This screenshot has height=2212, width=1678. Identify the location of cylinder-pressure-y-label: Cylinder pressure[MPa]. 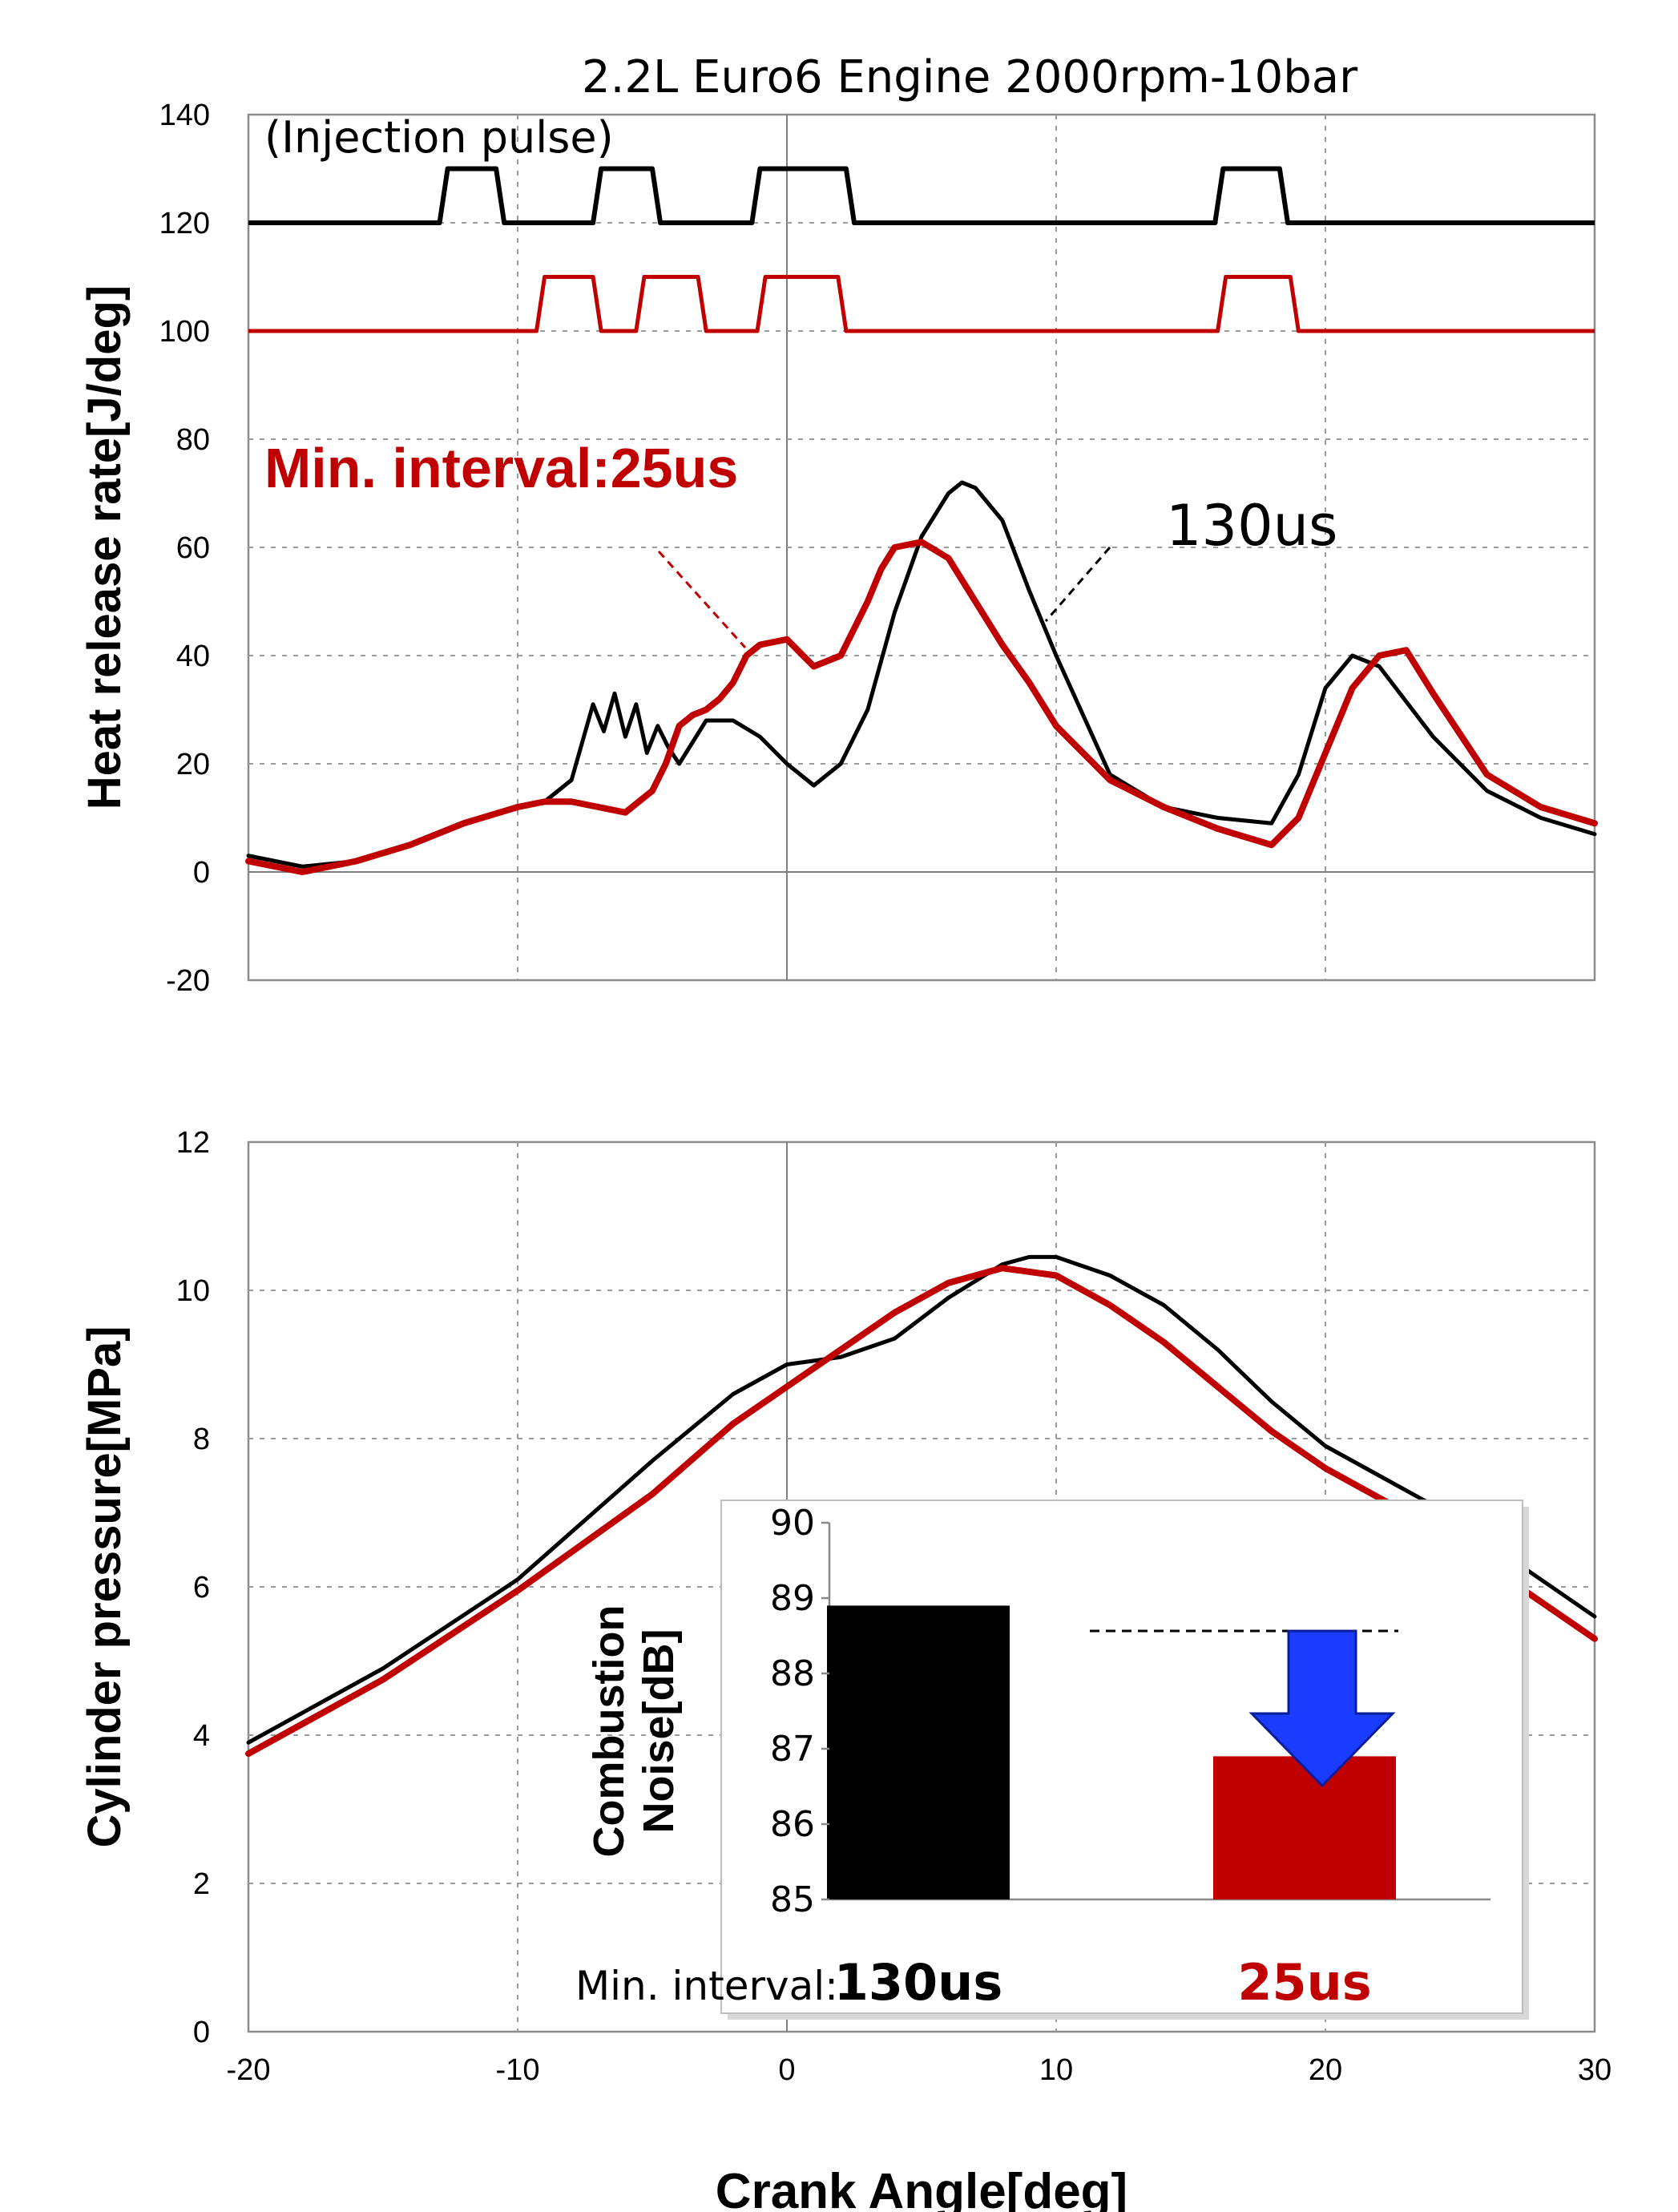
(105, 1586).